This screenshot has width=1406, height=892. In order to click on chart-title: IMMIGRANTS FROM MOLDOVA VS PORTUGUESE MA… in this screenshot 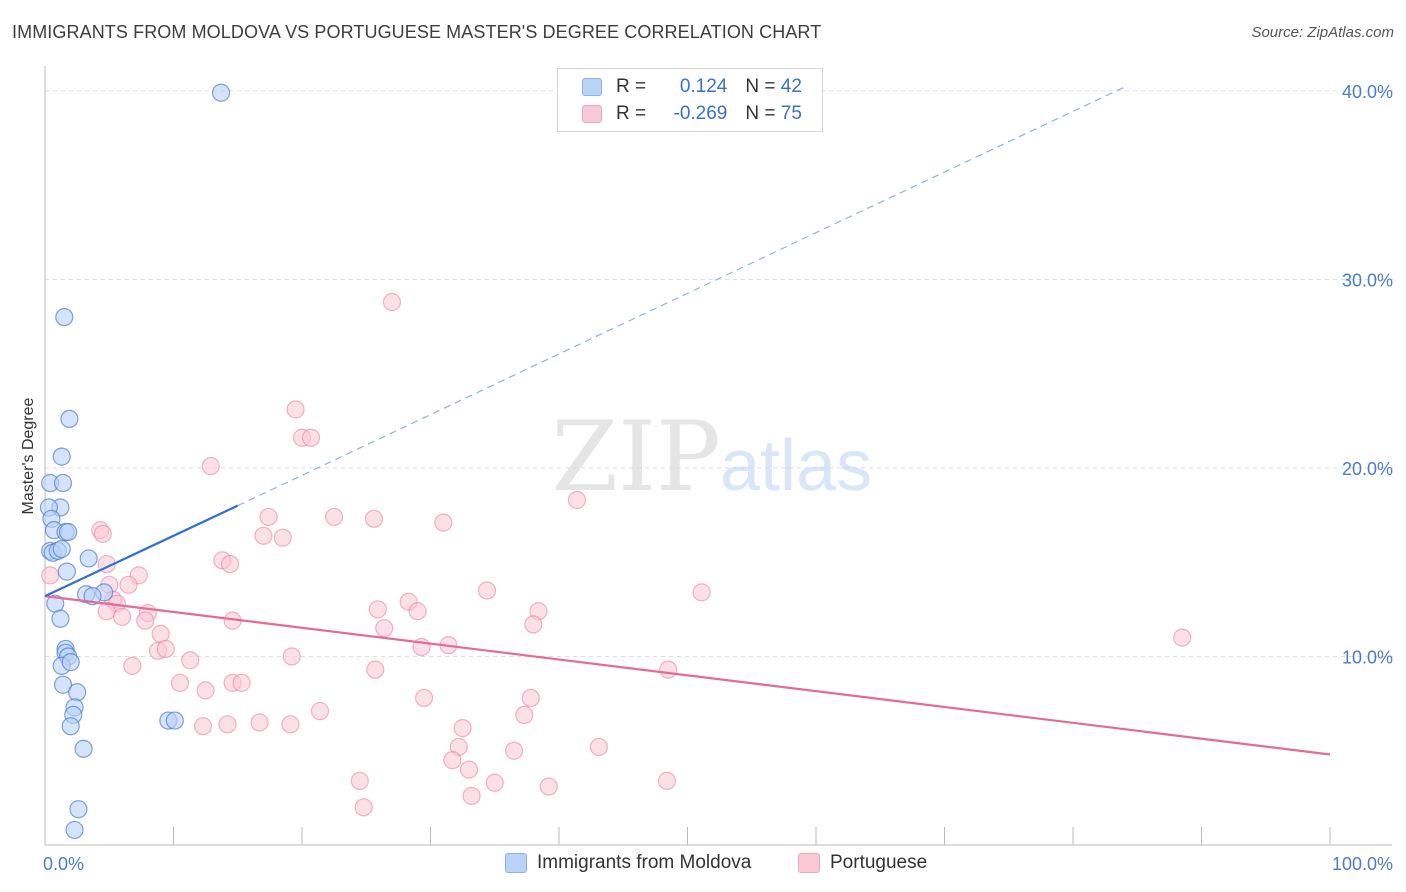, I will do `click(417, 32)`.